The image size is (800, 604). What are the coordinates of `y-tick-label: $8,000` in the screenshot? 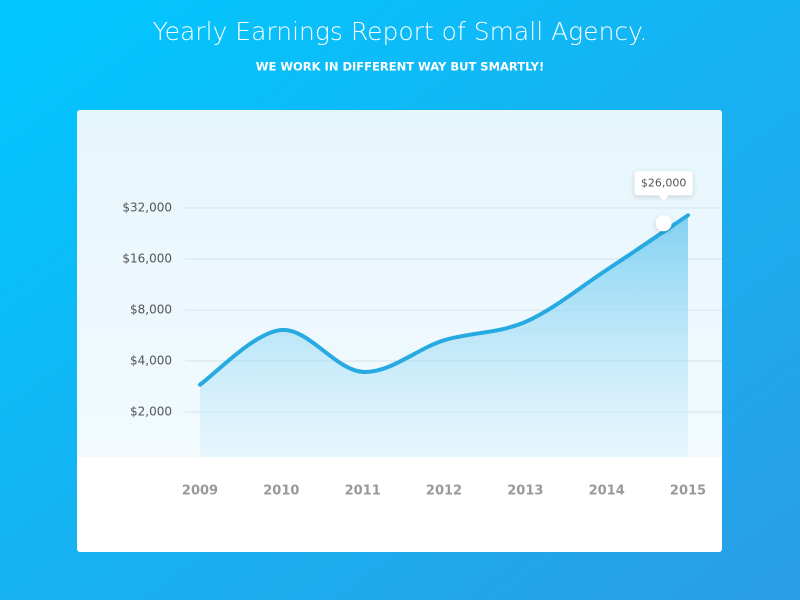 It's located at (151, 310).